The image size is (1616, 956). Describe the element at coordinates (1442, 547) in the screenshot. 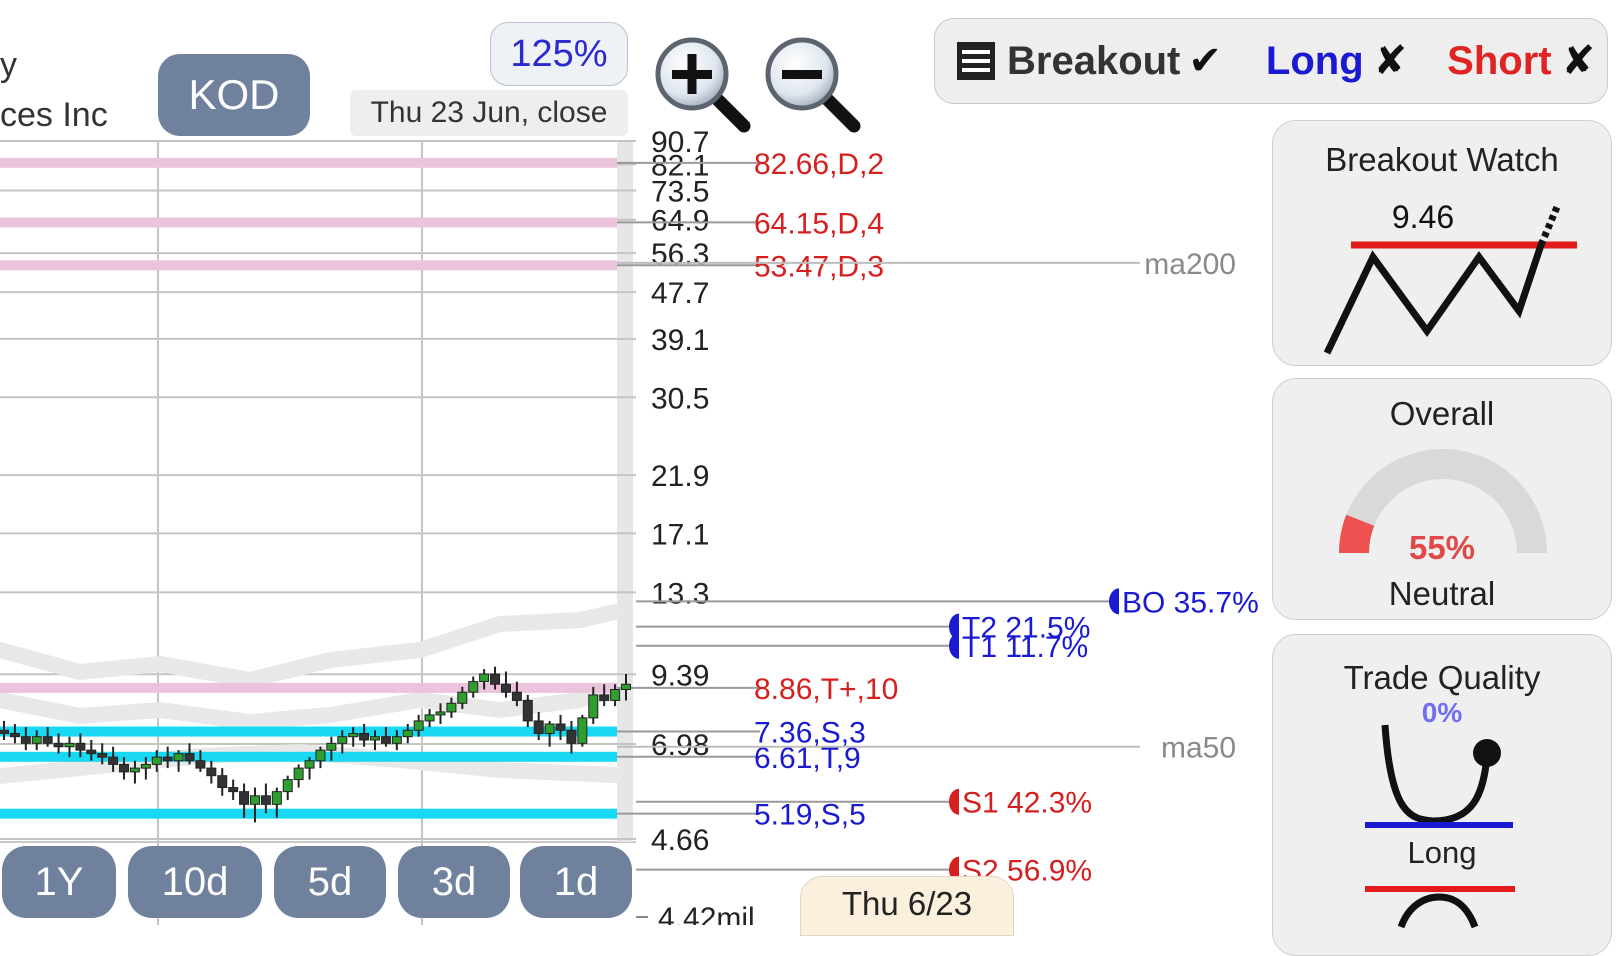

I see `overall-percent: 55%` at that location.